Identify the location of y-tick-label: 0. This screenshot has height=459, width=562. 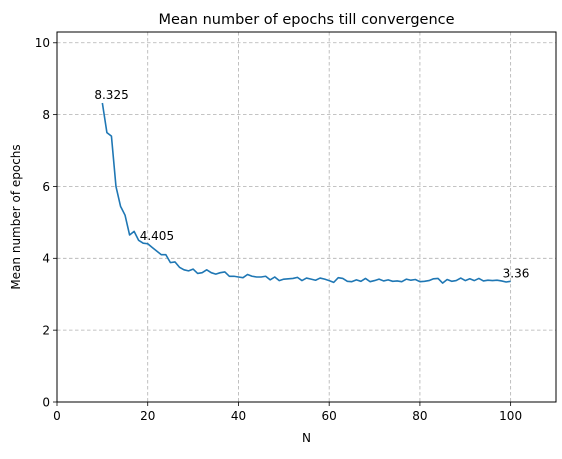
(46, 402).